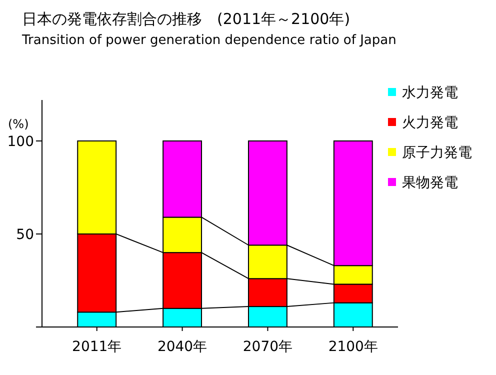  I want to click on x-tick-label: 2070年, so click(267, 347).